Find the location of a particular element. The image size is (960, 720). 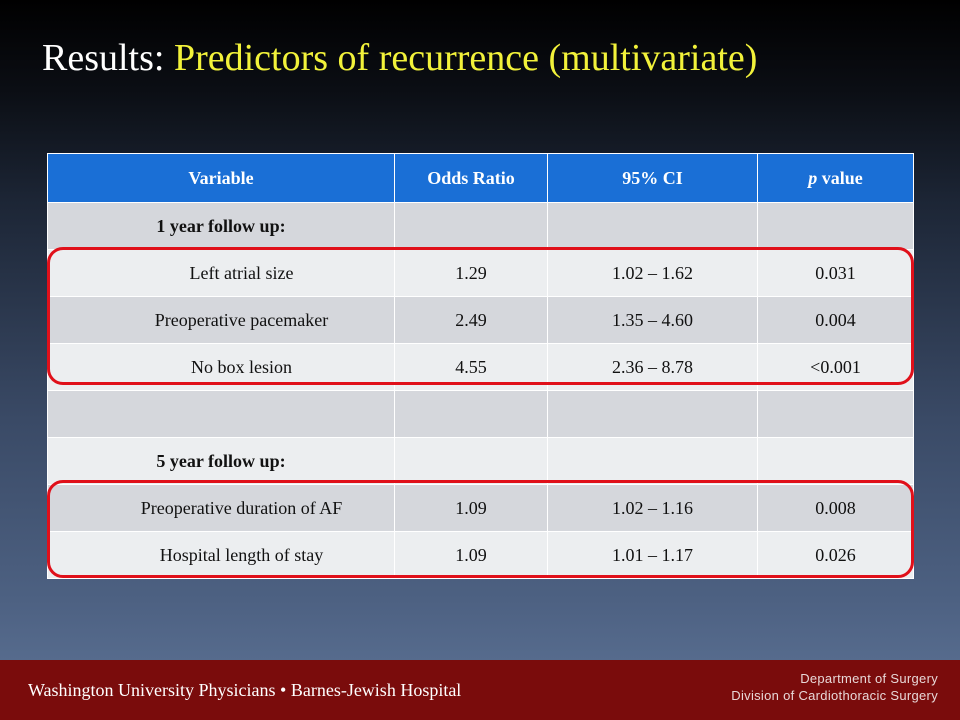

row-ci: 1.01 – 1.17 is located at coordinates (652, 555).